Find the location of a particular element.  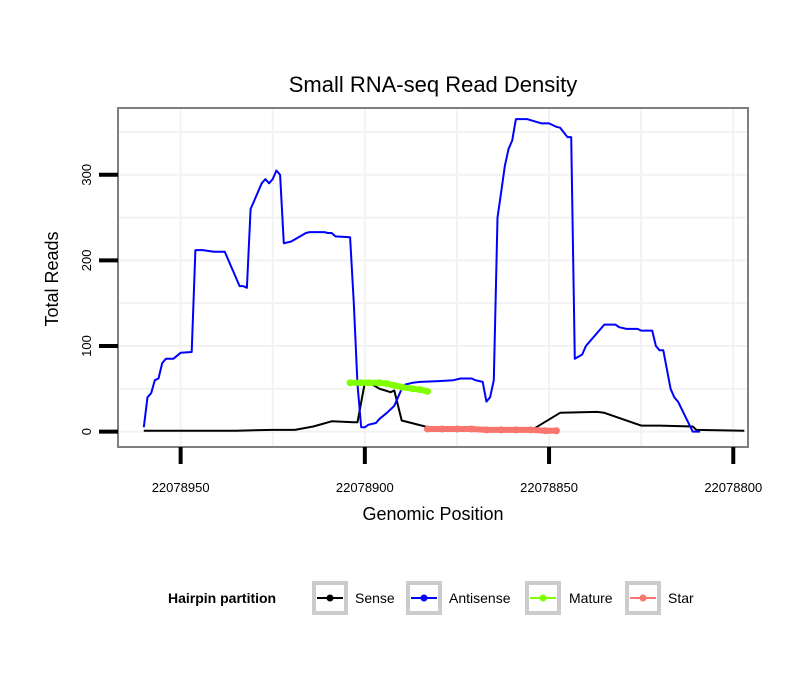

legend-label-star: Star is located at coordinates (681, 598).